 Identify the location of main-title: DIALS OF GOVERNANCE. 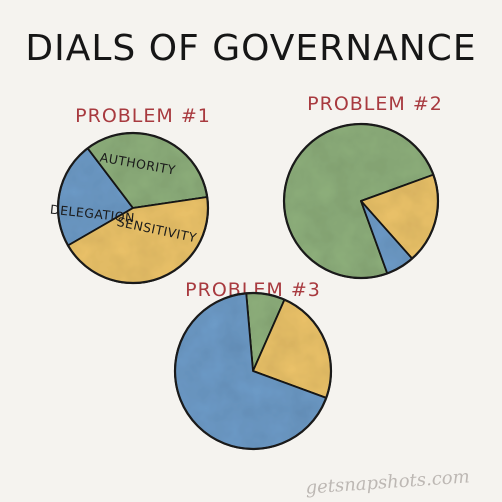
(250, 48).